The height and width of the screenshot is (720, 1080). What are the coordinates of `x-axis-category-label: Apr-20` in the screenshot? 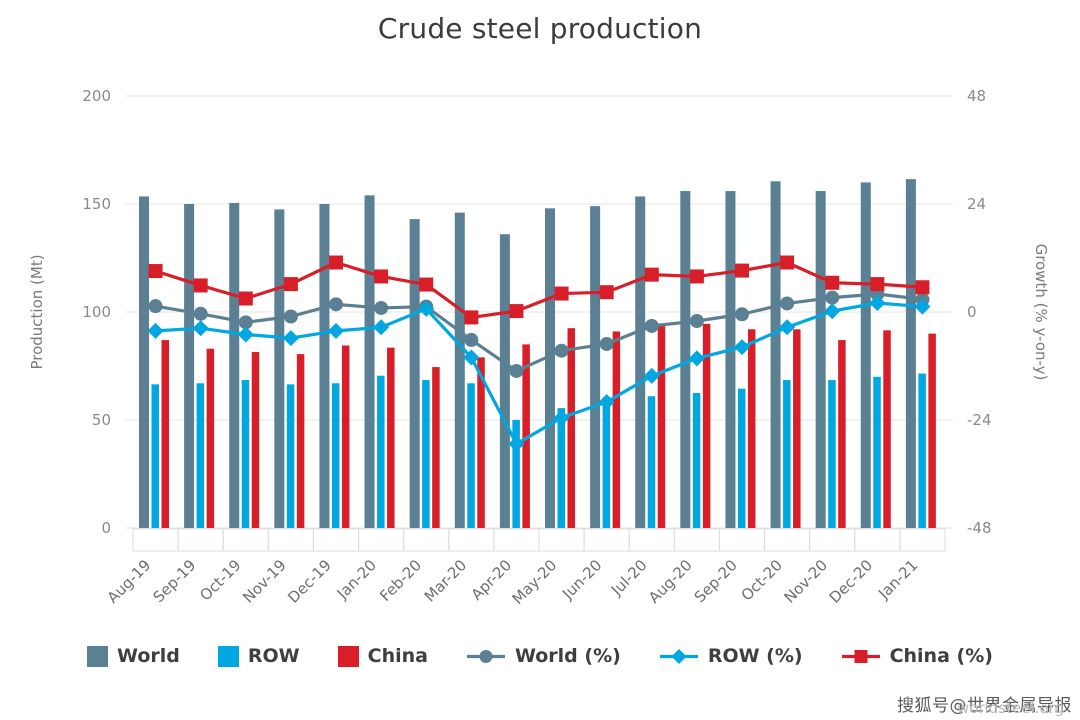 It's located at (492, 580).